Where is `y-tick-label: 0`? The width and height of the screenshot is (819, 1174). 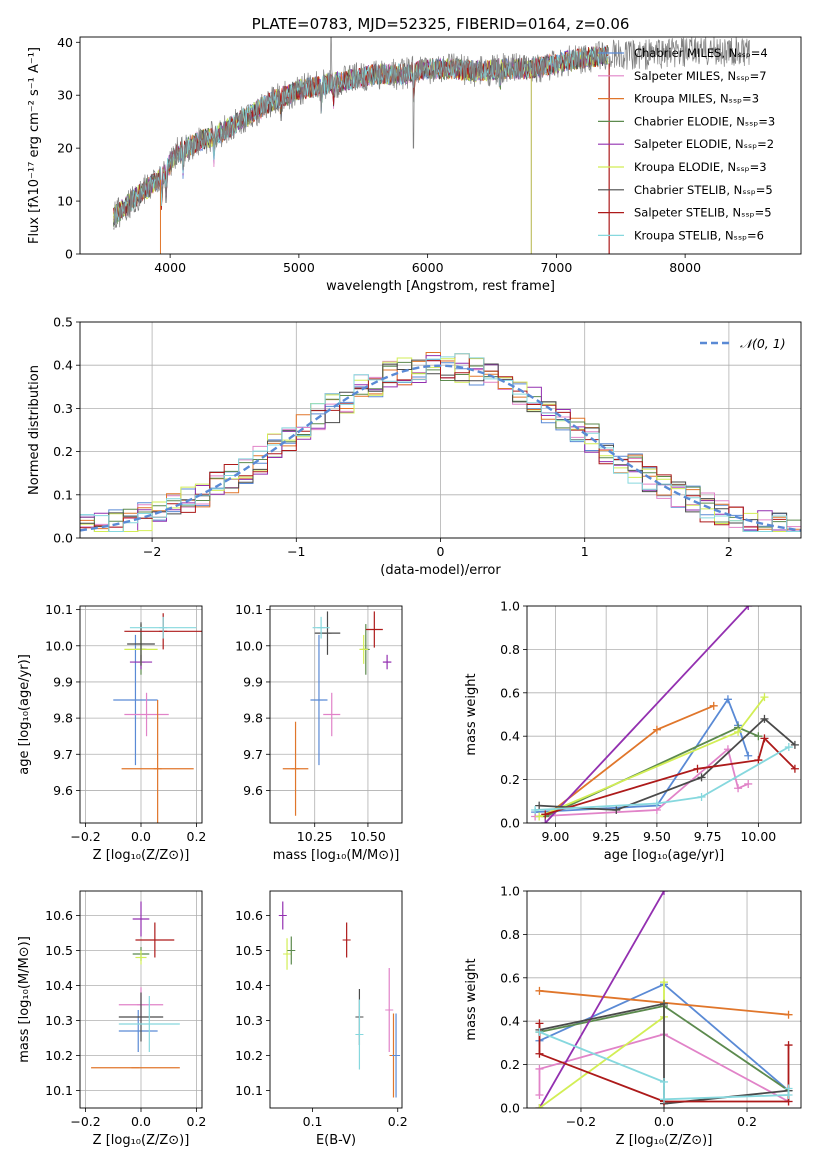
y-tick-label: 0 is located at coordinates (69, 254).